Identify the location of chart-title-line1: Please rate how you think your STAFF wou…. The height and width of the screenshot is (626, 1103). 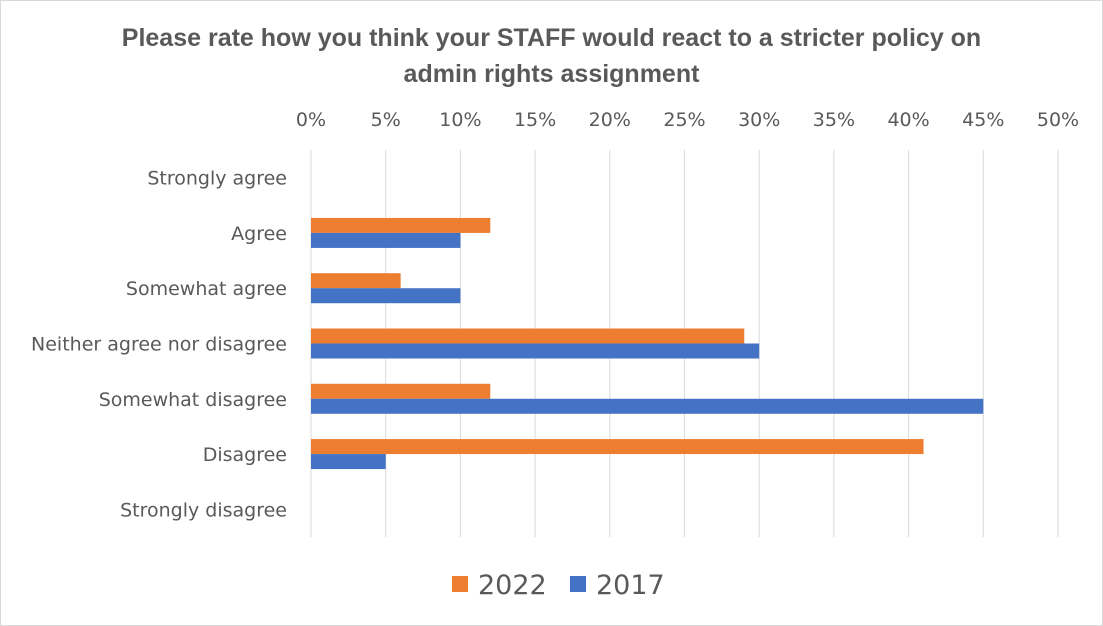
(551, 38).